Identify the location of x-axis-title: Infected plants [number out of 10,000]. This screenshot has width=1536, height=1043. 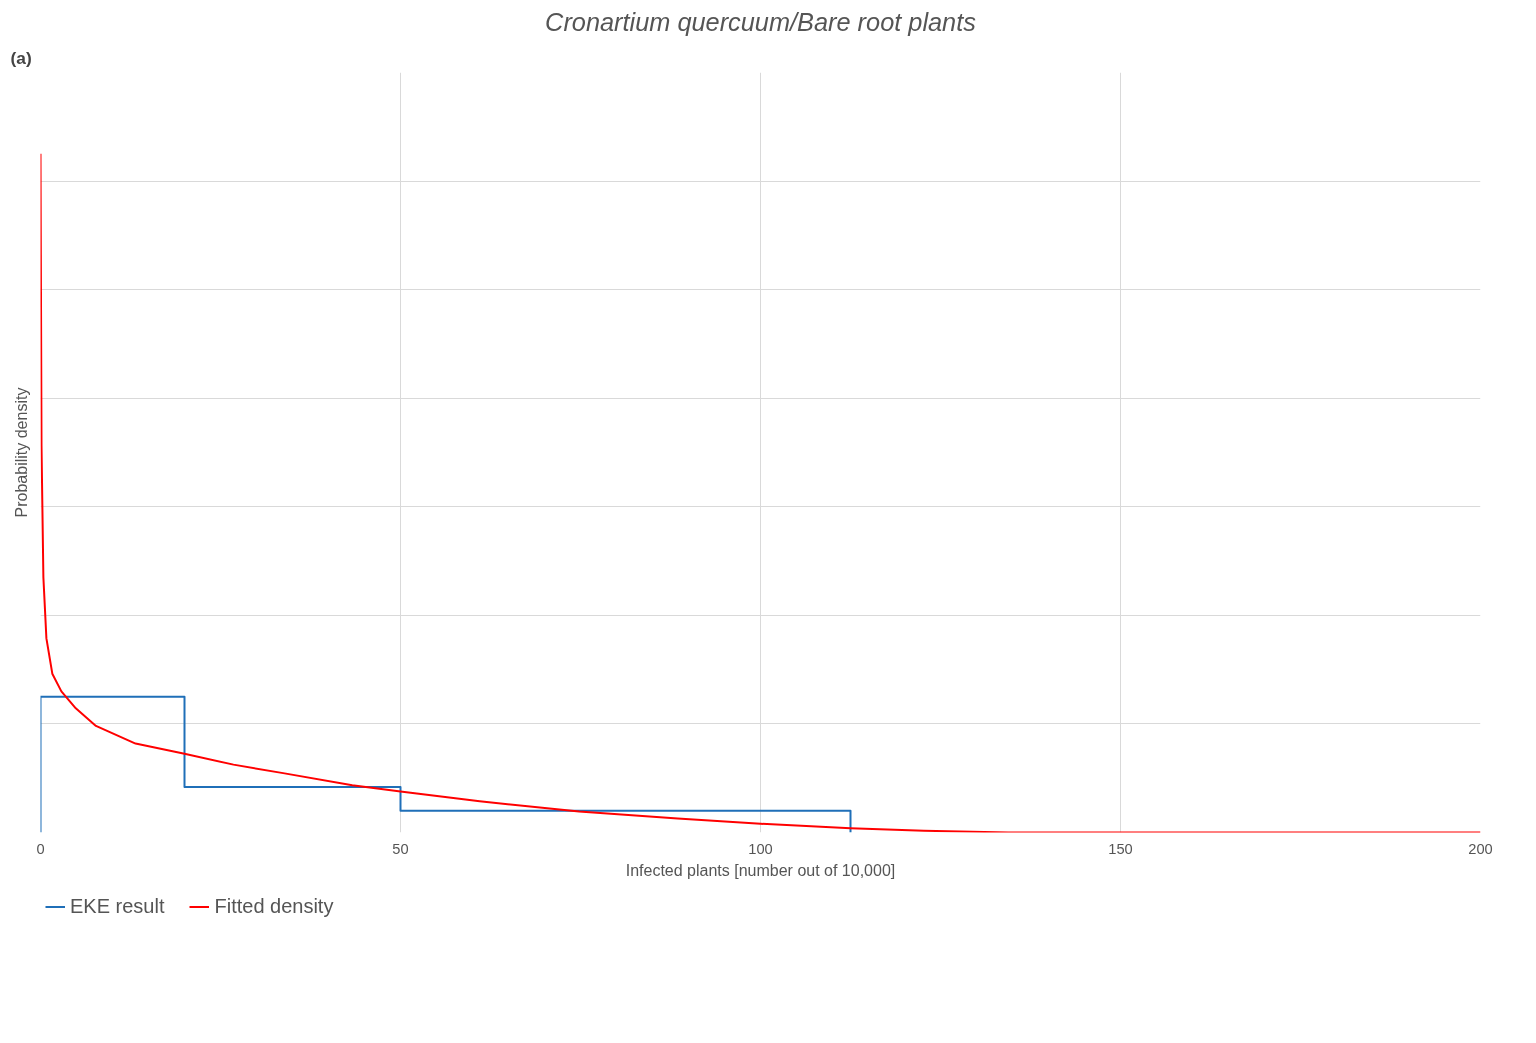
(760, 870).